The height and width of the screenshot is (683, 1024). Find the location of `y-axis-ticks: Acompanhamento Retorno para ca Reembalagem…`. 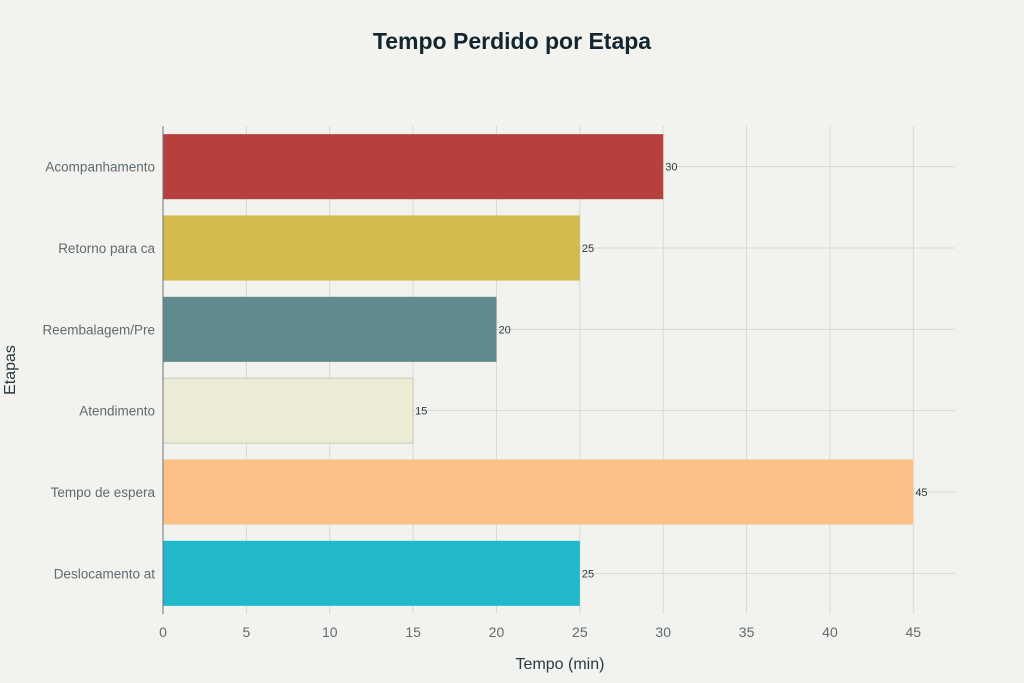

y-axis-ticks: Acompanhamento Retorno para ca Reembalagem… is located at coordinates (98, 371).